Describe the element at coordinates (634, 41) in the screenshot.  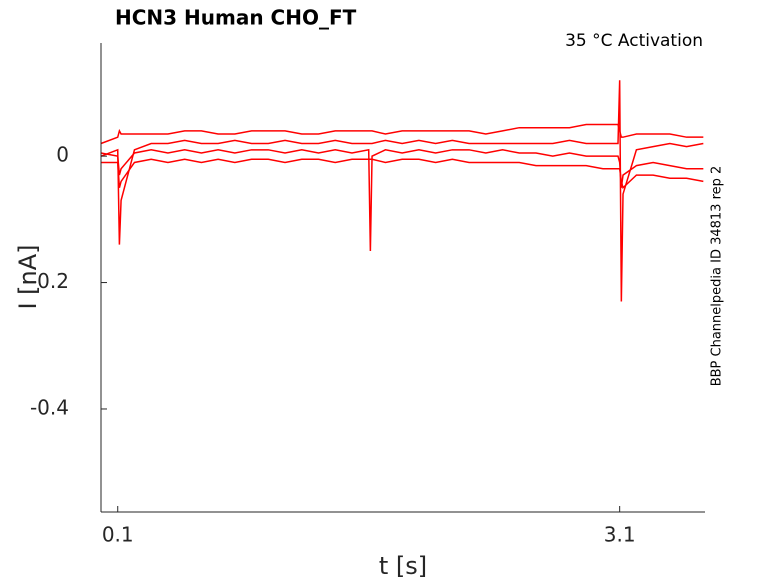
I see `annotation: 35 °C Activation` at that location.